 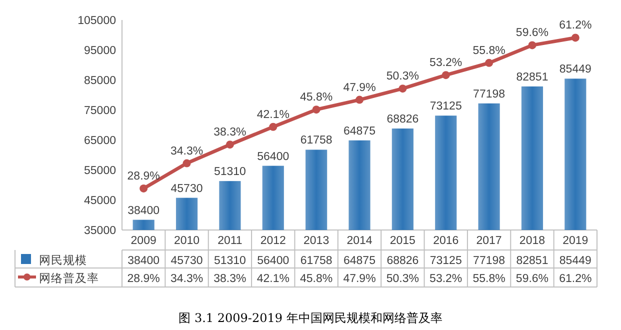 I want to click on text: 28.9%, so click(x=143, y=176).